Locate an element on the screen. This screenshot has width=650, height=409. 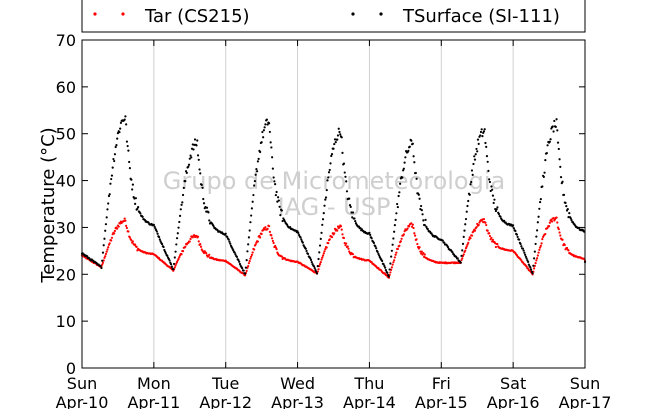
x-tick-label-day: Sun is located at coordinates (585, 383).